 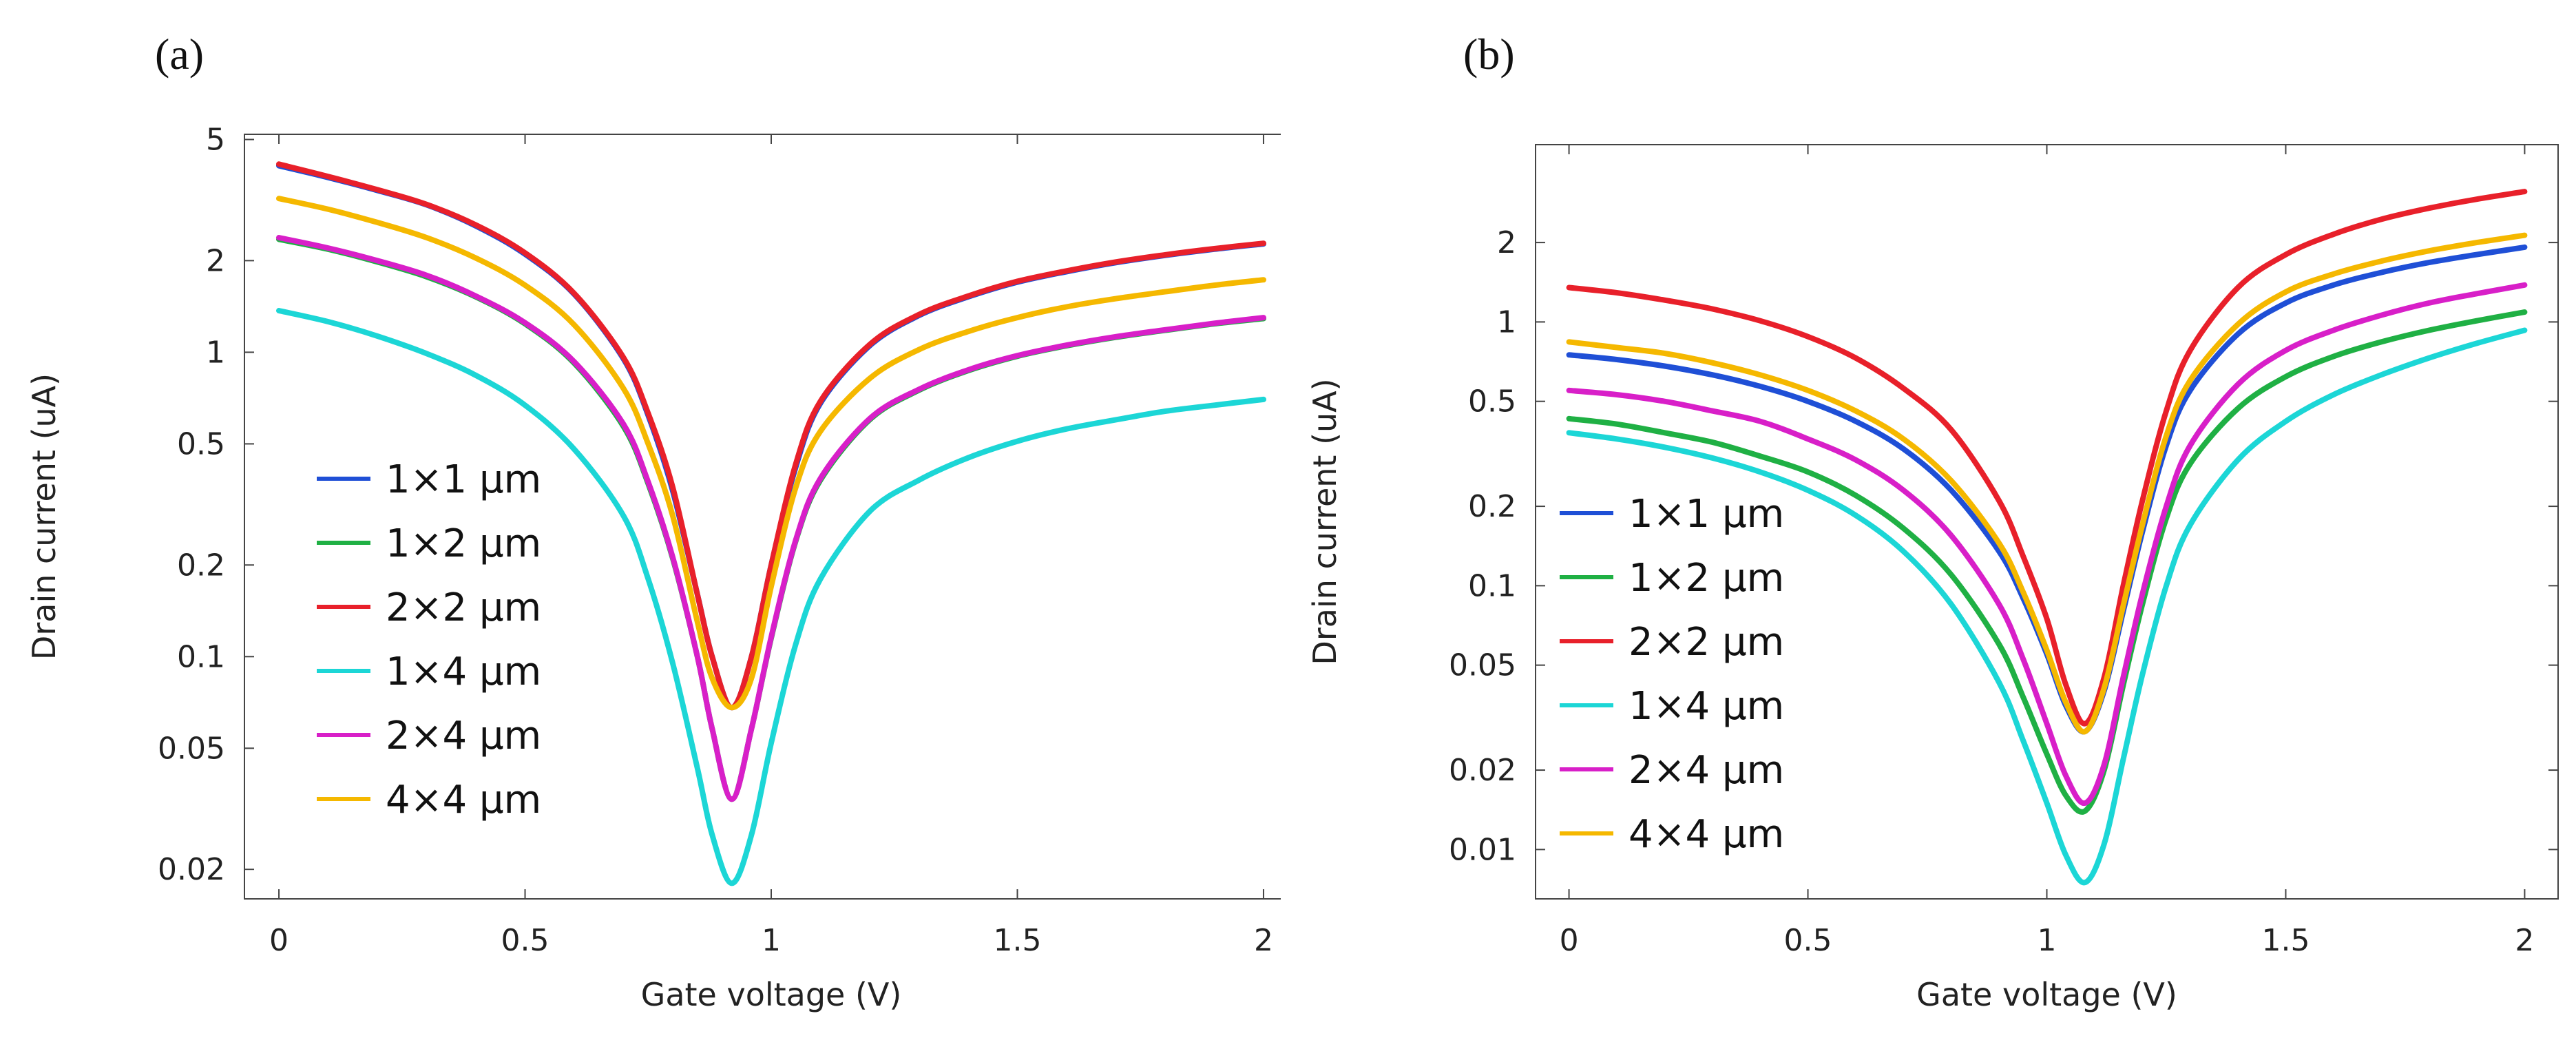 What do you see at coordinates (1706, 578) in the screenshot?
I see `chart-b-legend-label-2: 1×2 μm` at bounding box center [1706, 578].